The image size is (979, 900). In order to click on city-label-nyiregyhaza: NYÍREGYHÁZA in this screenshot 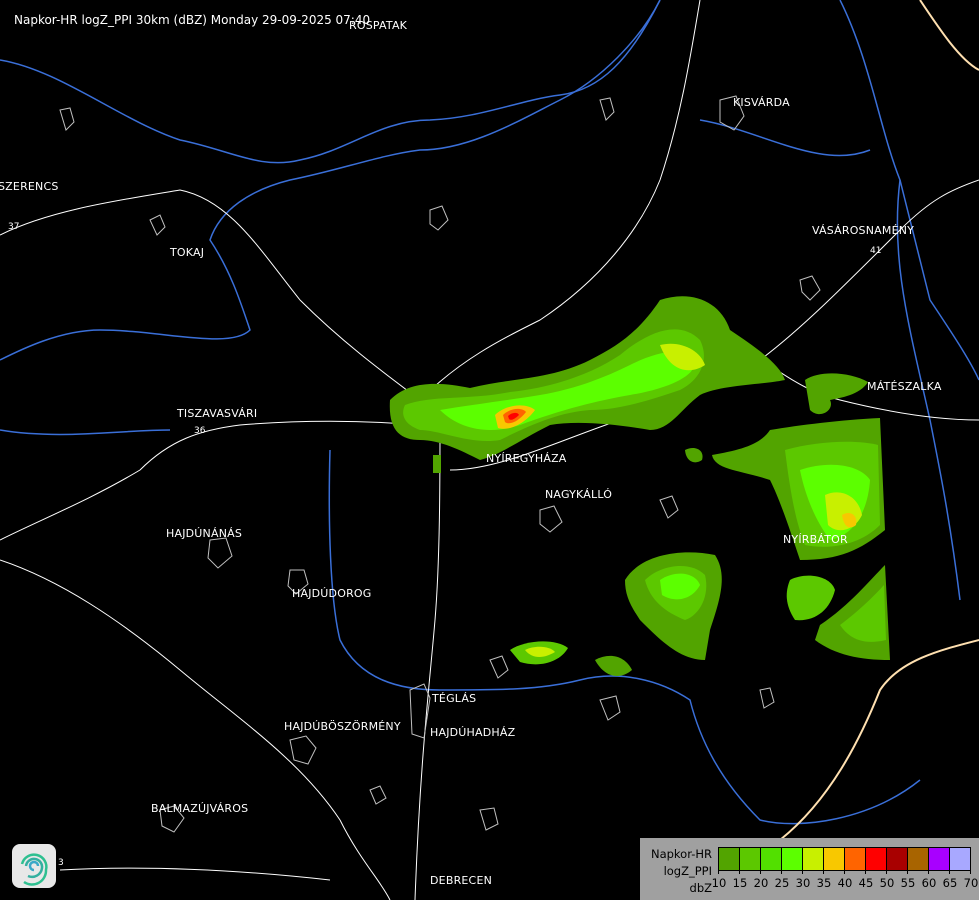, I will do `click(526, 458)`.